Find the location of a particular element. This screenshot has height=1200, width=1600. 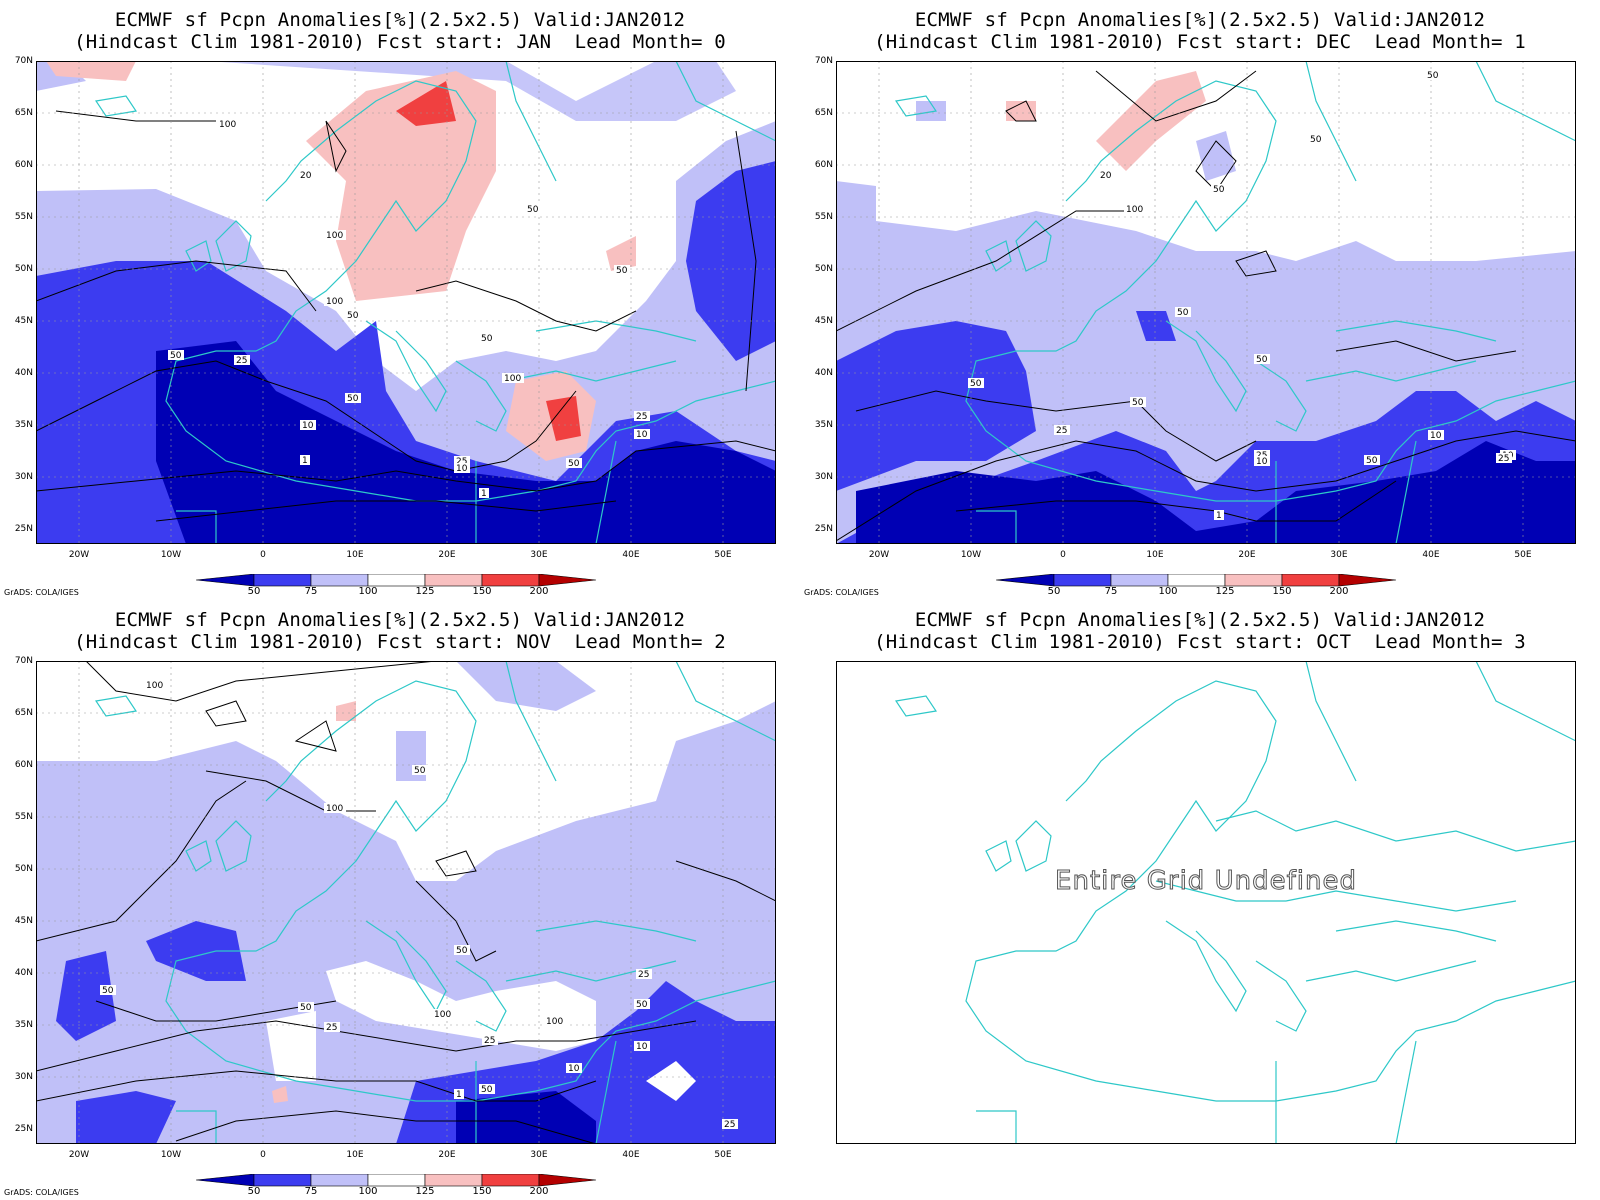

colorbar-above-200-arrow is located at coordinates (567, 1180).